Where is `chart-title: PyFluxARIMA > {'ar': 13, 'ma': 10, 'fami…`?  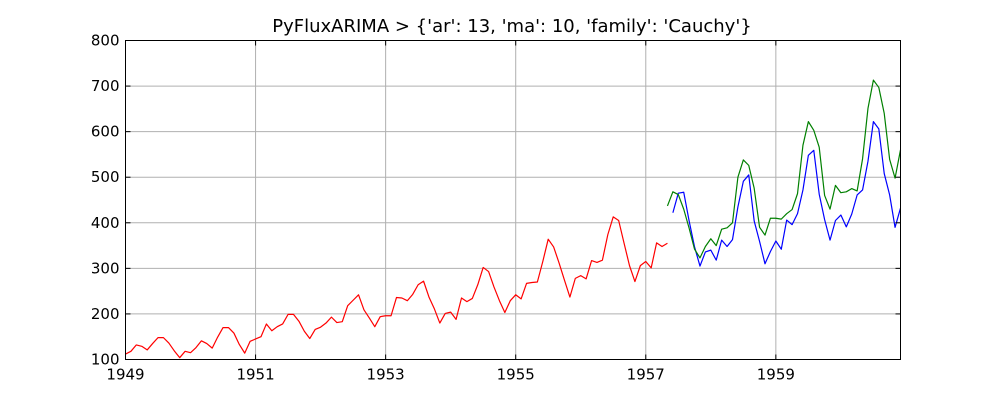 chart-title: PyFluxARIMA > {'ar': 13, 'ma': 10, 'fami… is located at coordinates (511, 26).